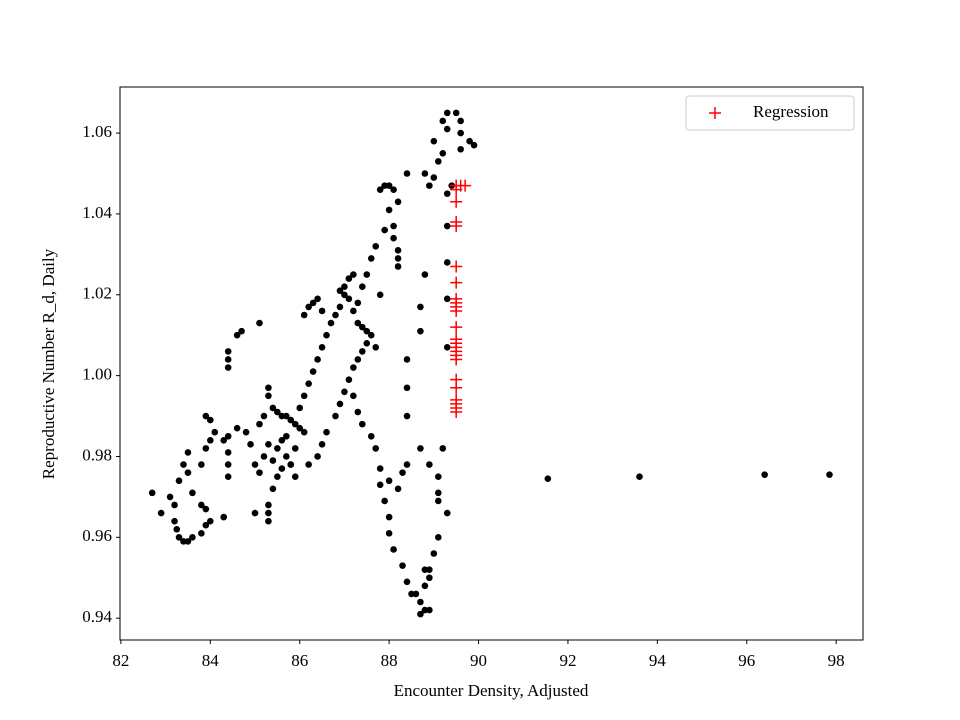 The height and width of the screenshot is (720, 960). I want to click on x-tick-label: 86, so click(299, 660).